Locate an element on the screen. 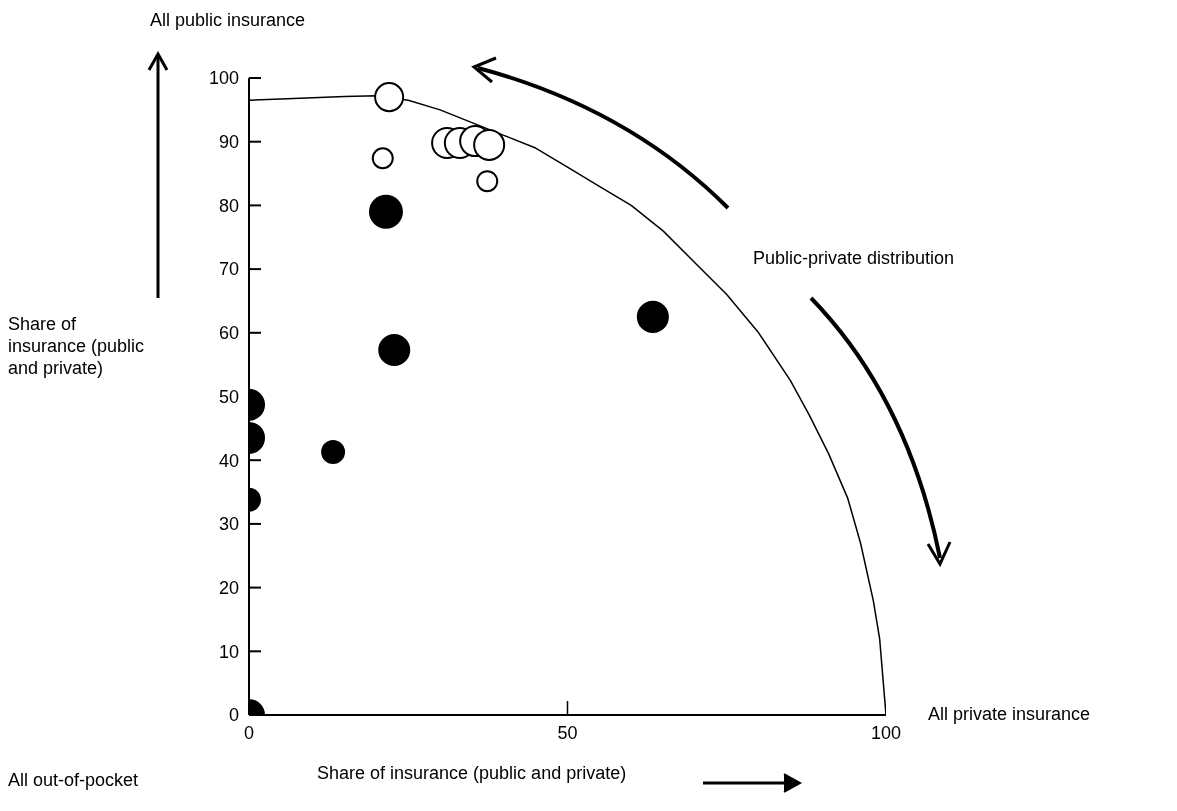 The image size is (1177, 811). text: All out-of-pocket is located at coordinates (73, 780).